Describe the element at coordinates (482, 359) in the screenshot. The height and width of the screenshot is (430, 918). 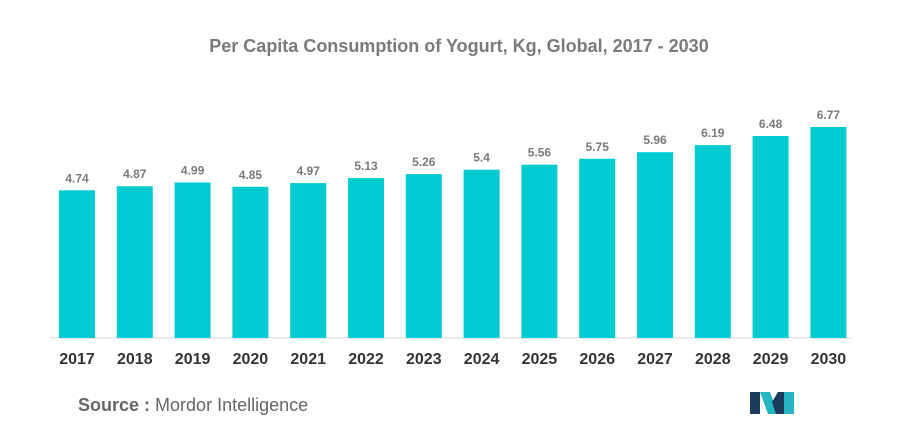
I see `x-tick-label-2024: 2024` at that location.